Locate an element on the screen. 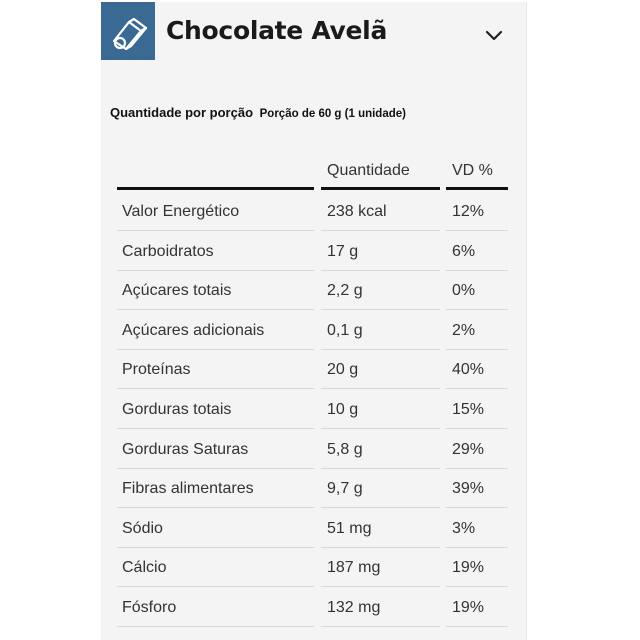 This screenshot has width=640, height=640. nutrient-name: Gorduras Saturas is located at coordinates (215, 449).